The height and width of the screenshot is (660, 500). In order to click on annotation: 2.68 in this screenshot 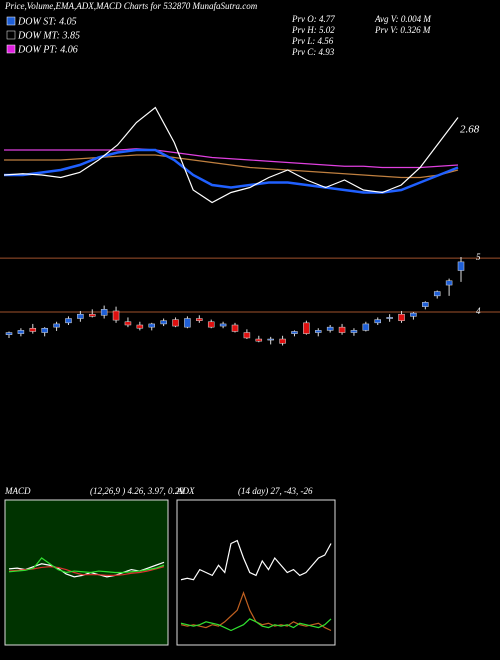, I will do `click(470, 130)`.